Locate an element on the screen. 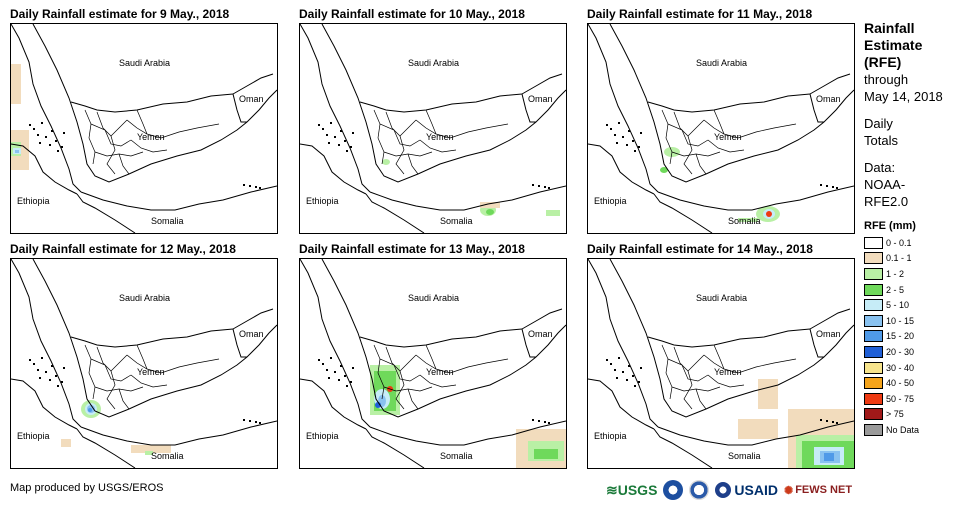 This screenshot has height=511, width=967. label-yemen: Yemen is located at coordinates (440, 372).